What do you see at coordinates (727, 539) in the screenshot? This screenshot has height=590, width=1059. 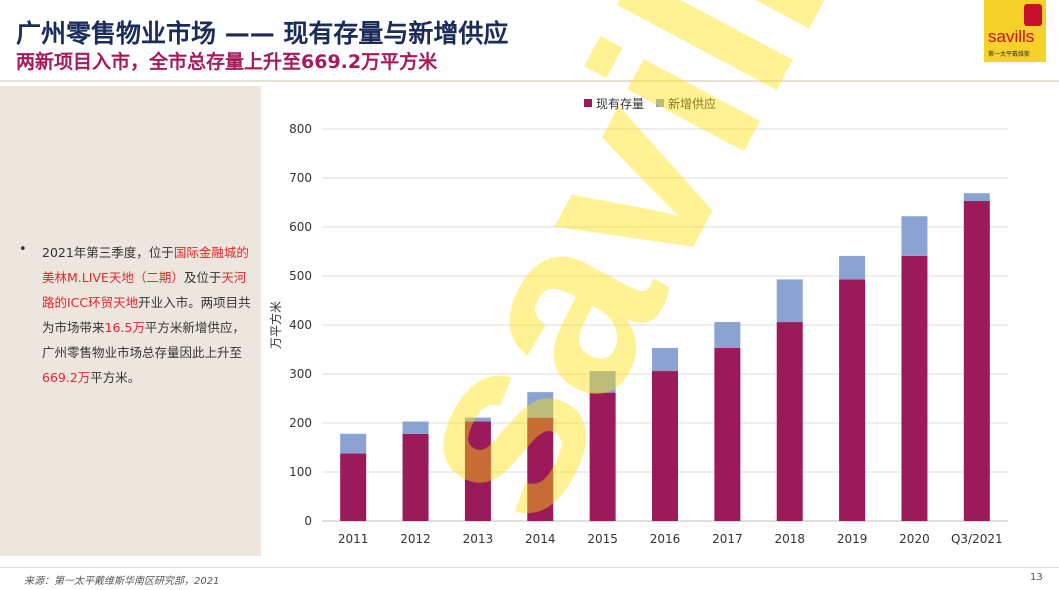 I see `x-tick-label: 2017` at bounding box center [727, 539].